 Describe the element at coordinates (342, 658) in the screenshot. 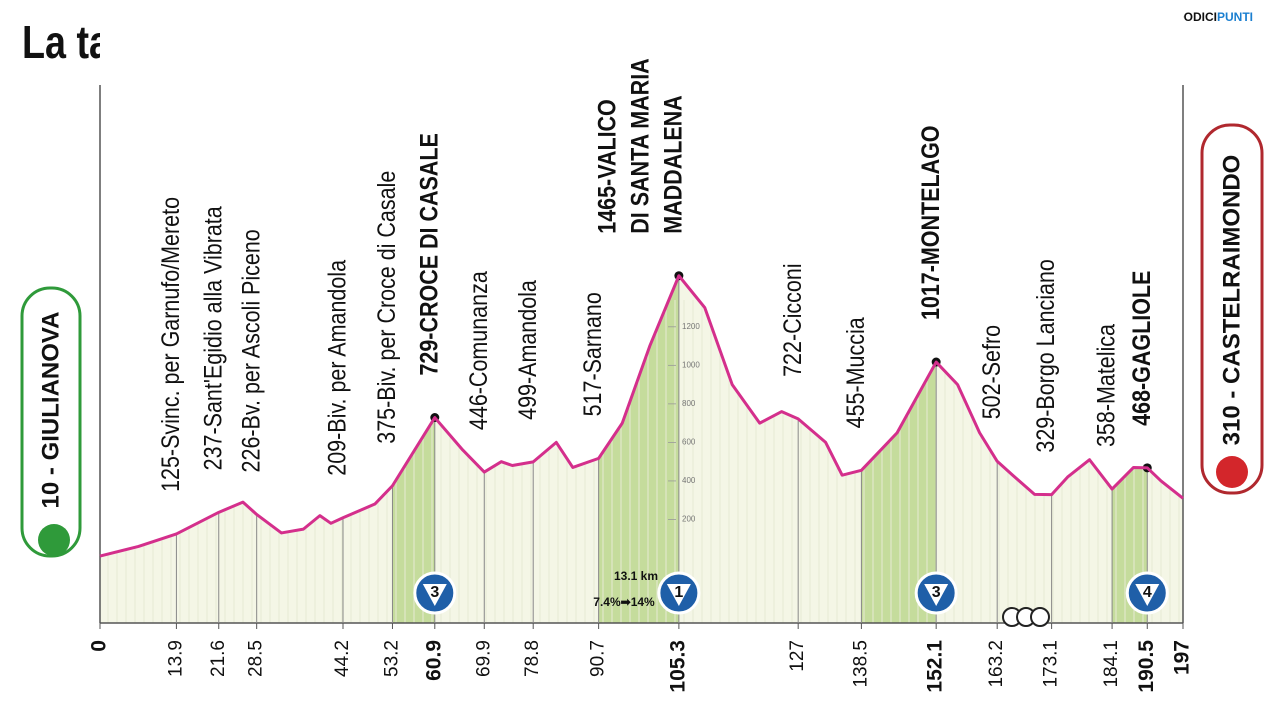

I see `x-tick-label: 44.2` at that location.